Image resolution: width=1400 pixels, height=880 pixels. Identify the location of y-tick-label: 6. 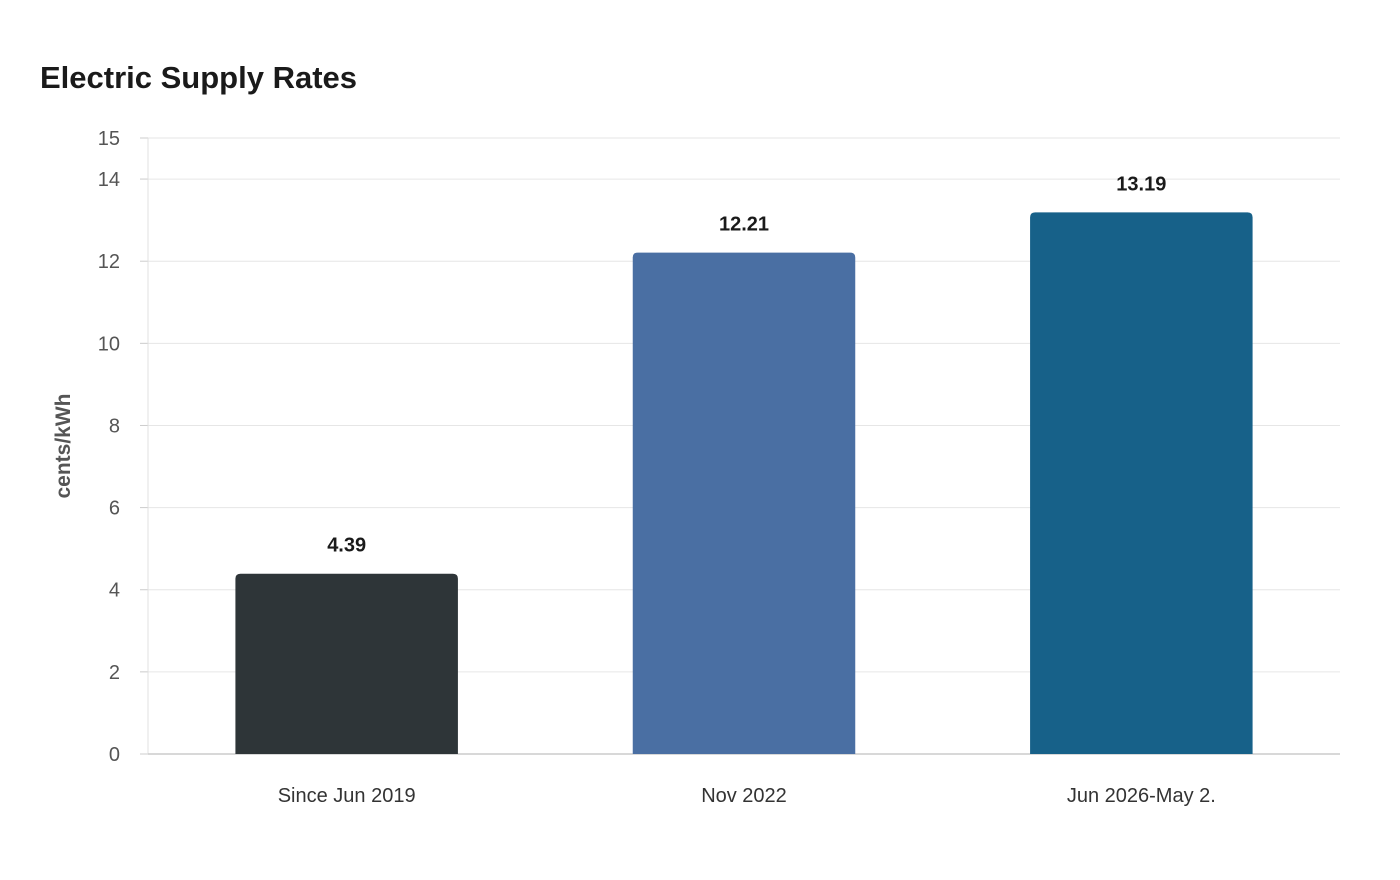
(114, 509).